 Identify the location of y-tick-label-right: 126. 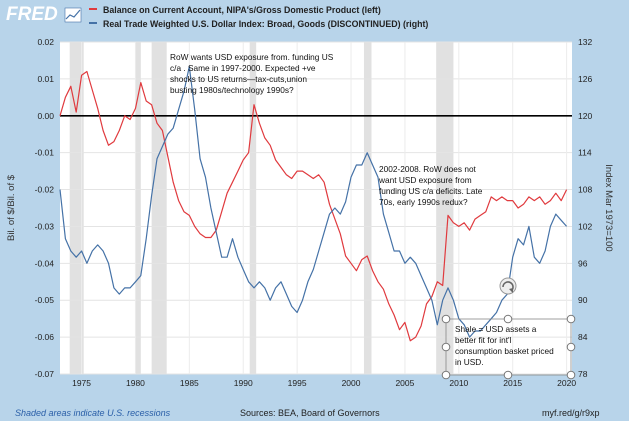
(585, 79).